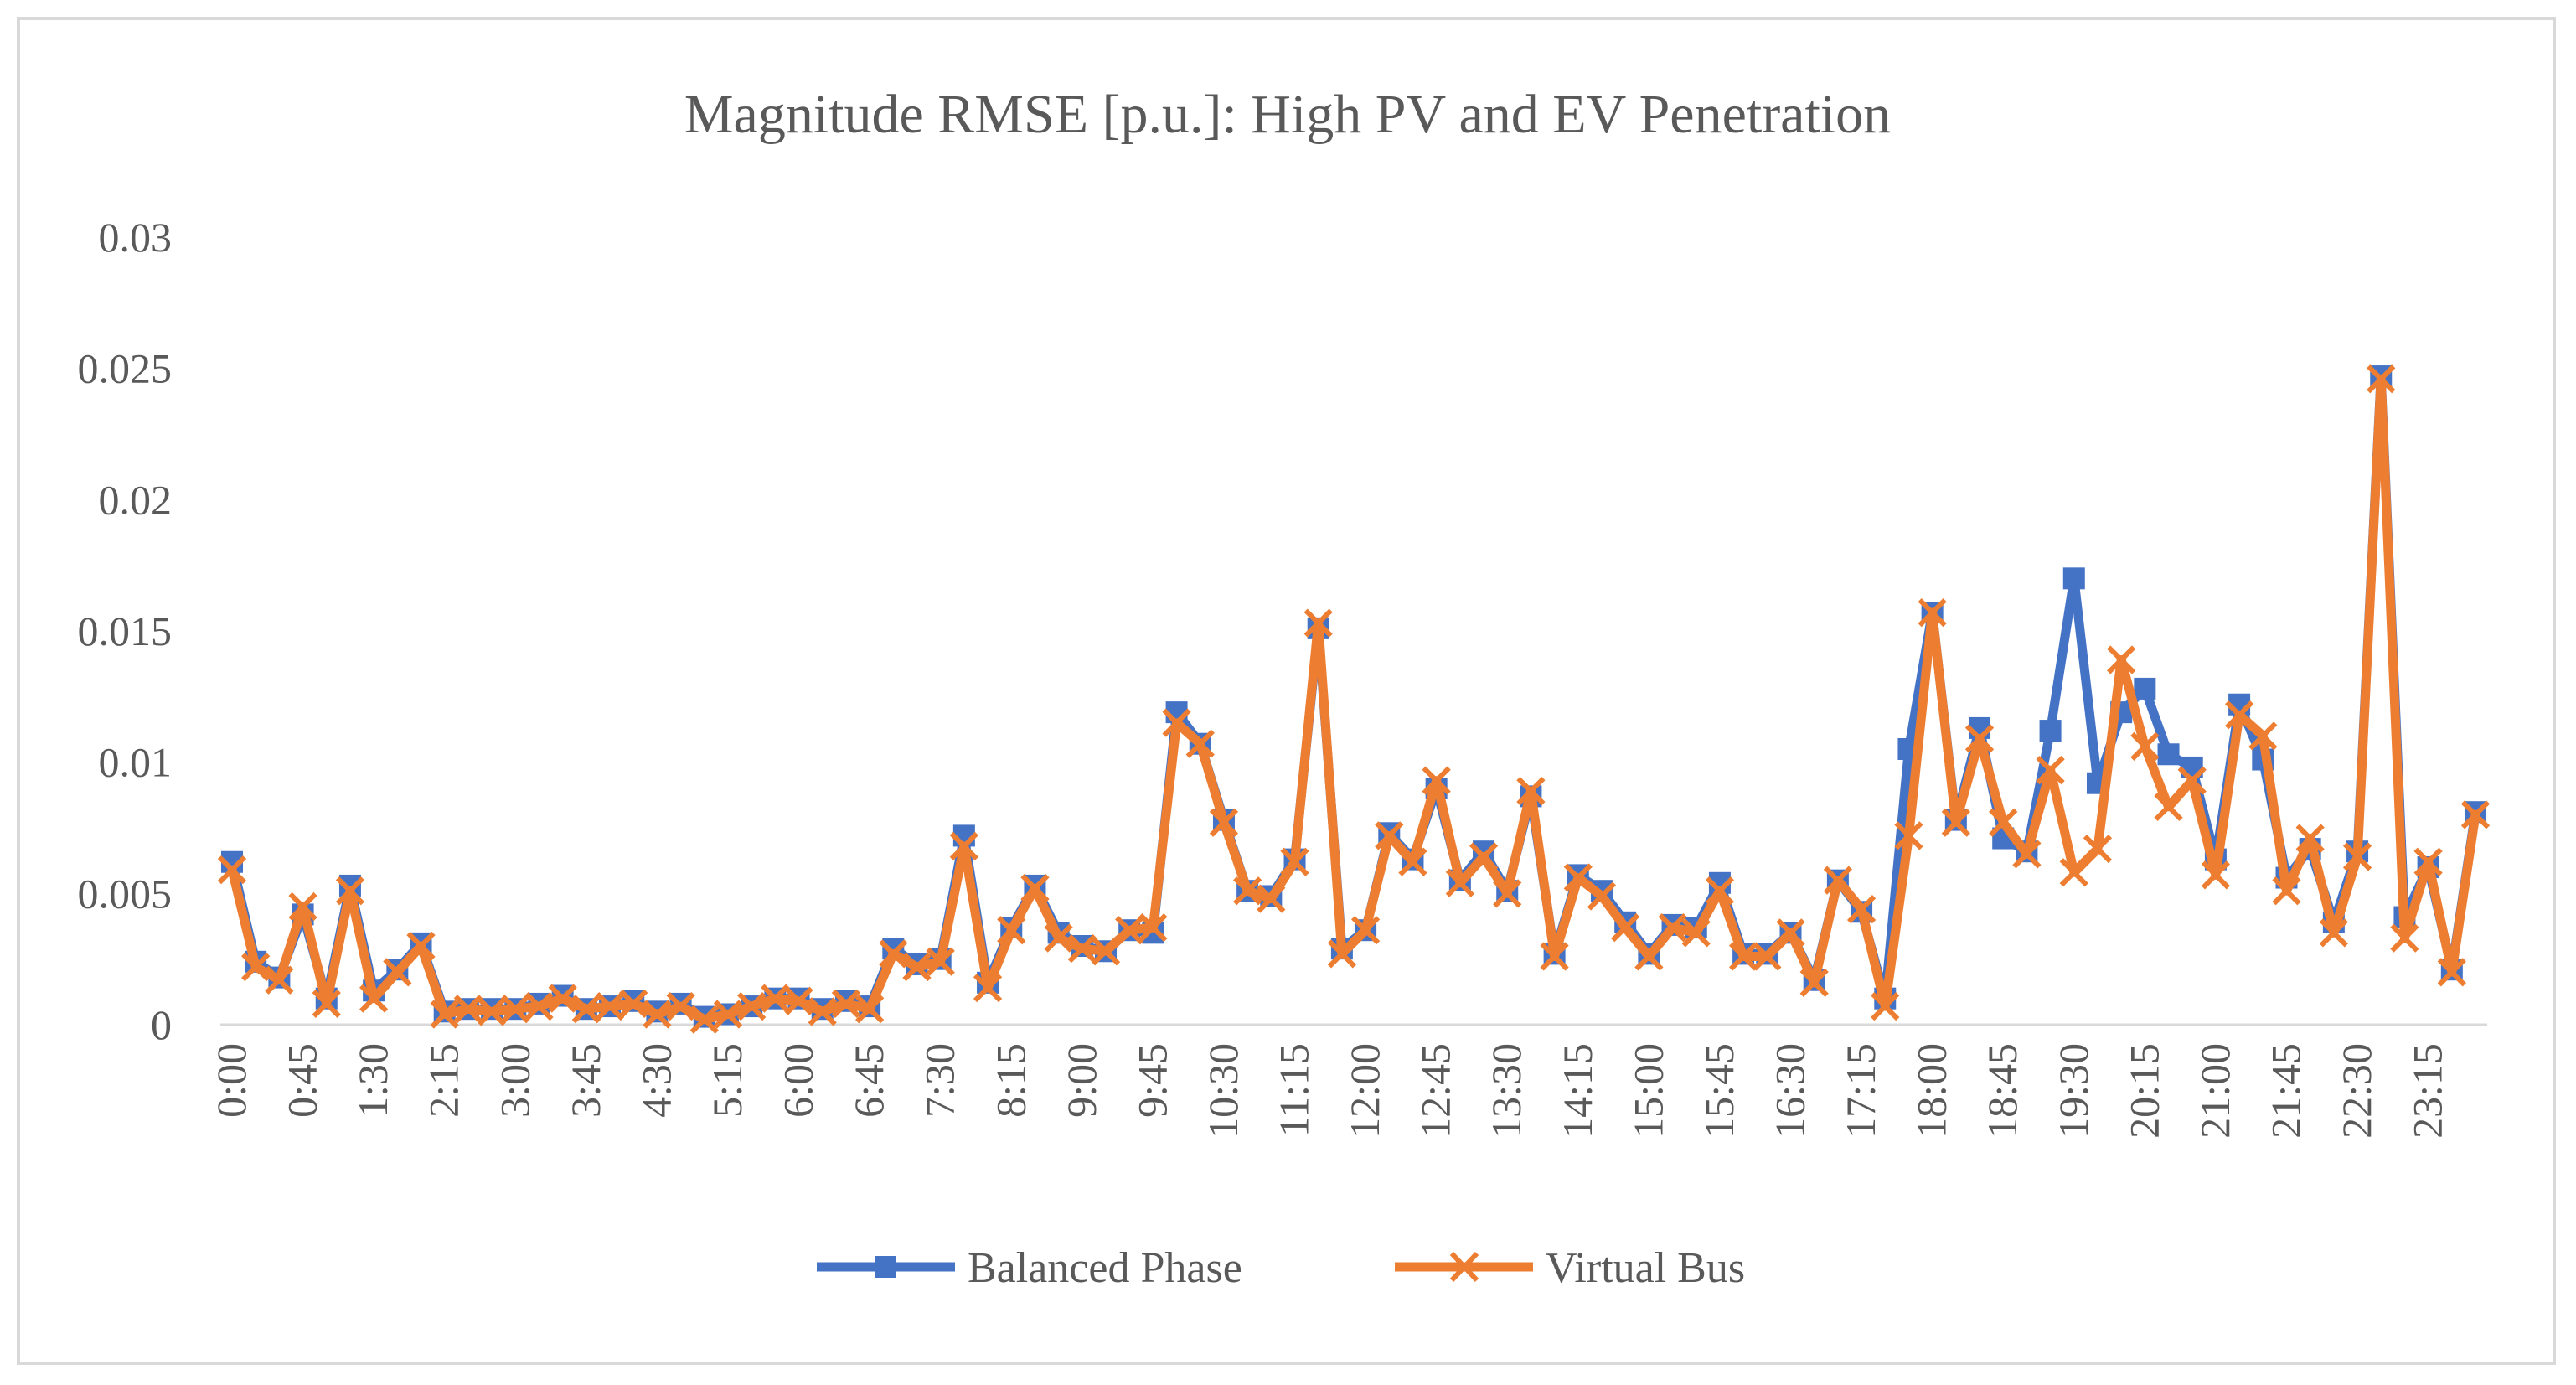  I want to click on y-tick-label: 0.01, so click(136, 763).